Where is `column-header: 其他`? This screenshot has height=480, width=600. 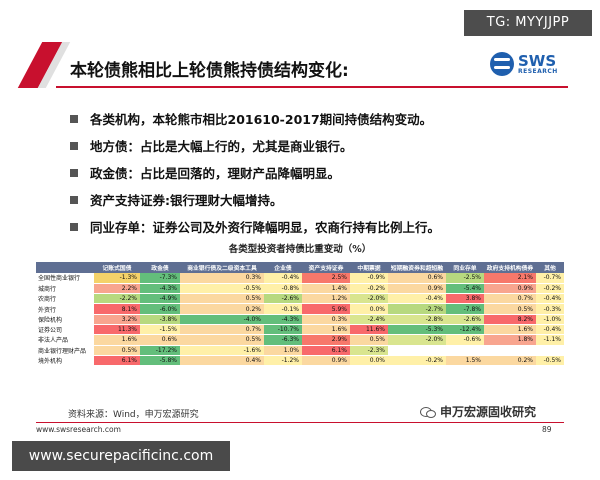
column-header: 其他 is located at coordinates (550, 267).